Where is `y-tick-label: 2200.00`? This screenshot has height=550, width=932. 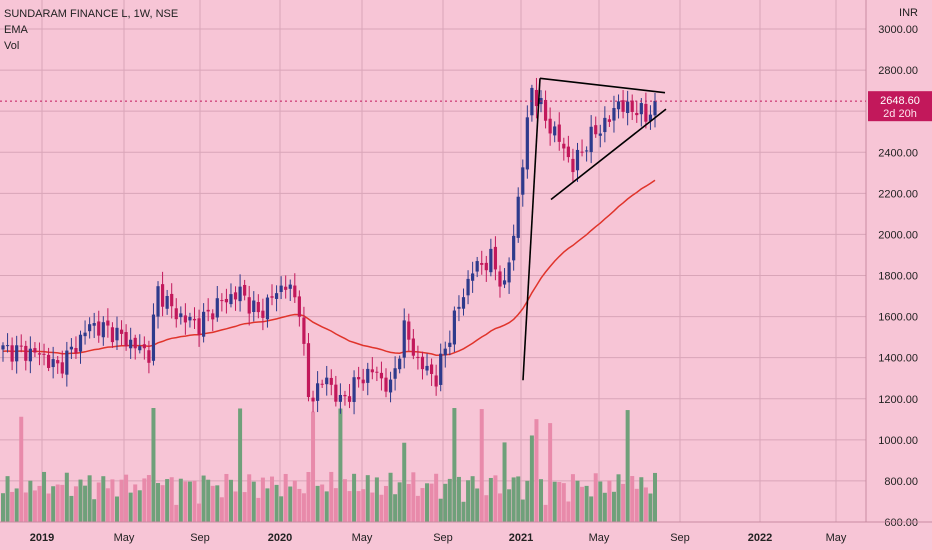 y-tick-label: 2200.00 is located at coordinates (898, 194).